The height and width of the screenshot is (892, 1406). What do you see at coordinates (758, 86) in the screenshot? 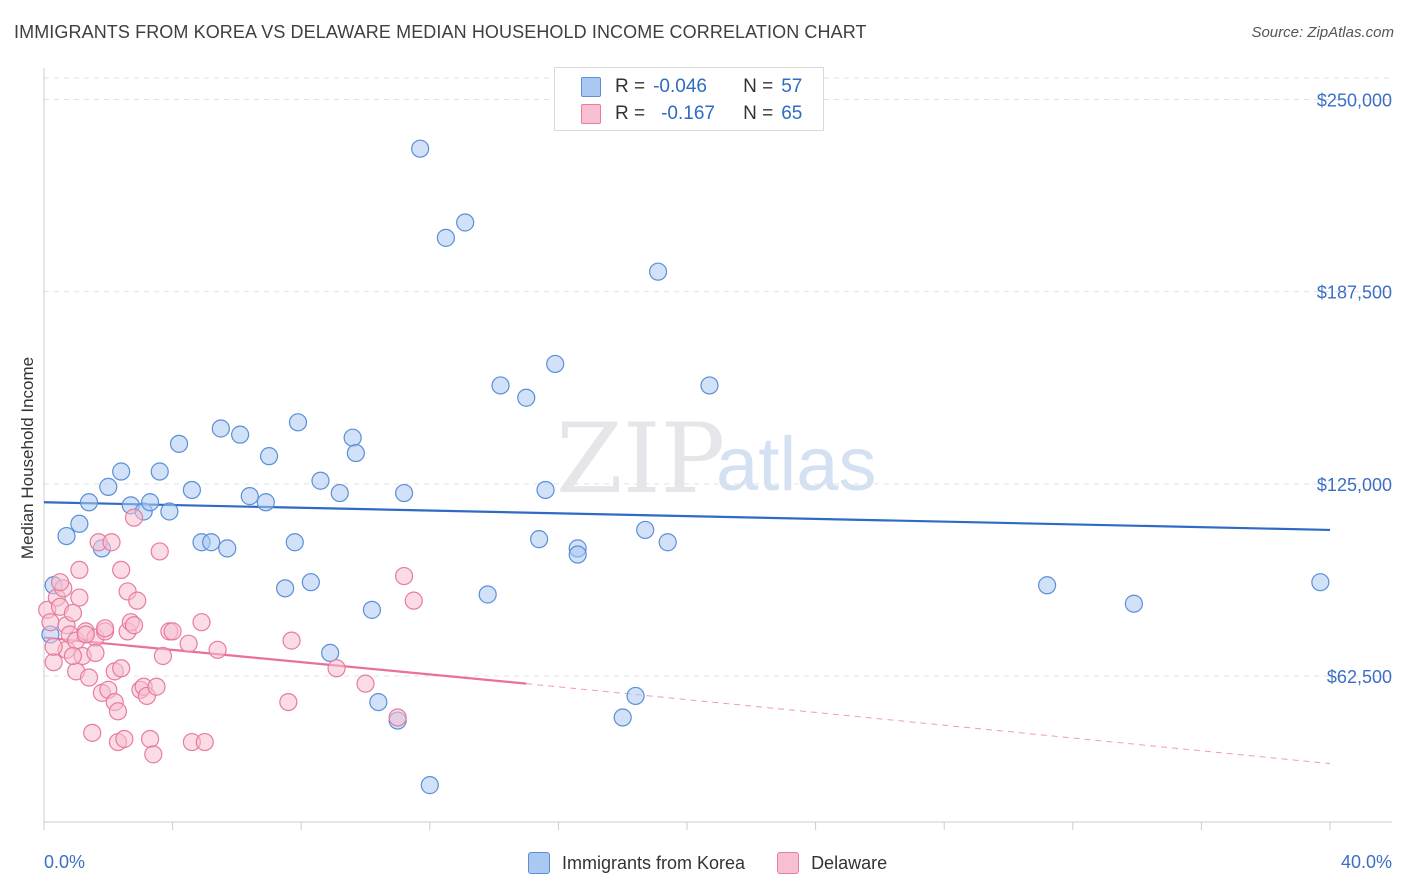
I see `legend-n-label: N =` at bounding box center [758, 86].